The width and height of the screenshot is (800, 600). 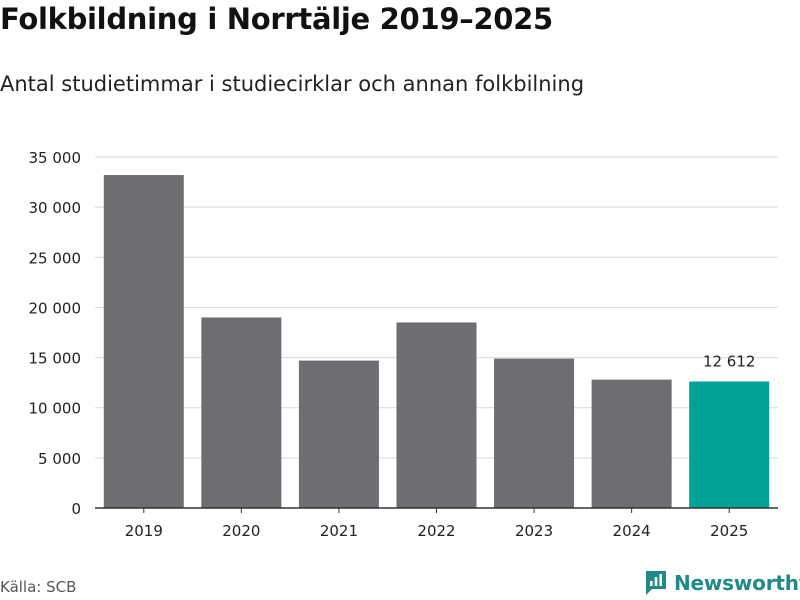 I want to click on x-tick-label: 2019, so click(x=144, y=531).